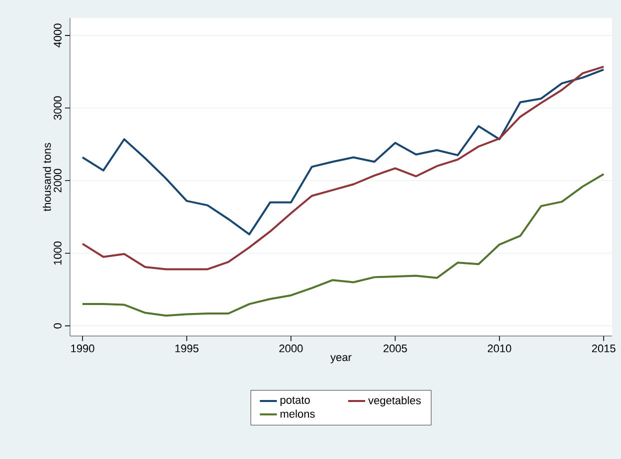  I want to click on y-axis-title: thousand tons, so click(46, 177).